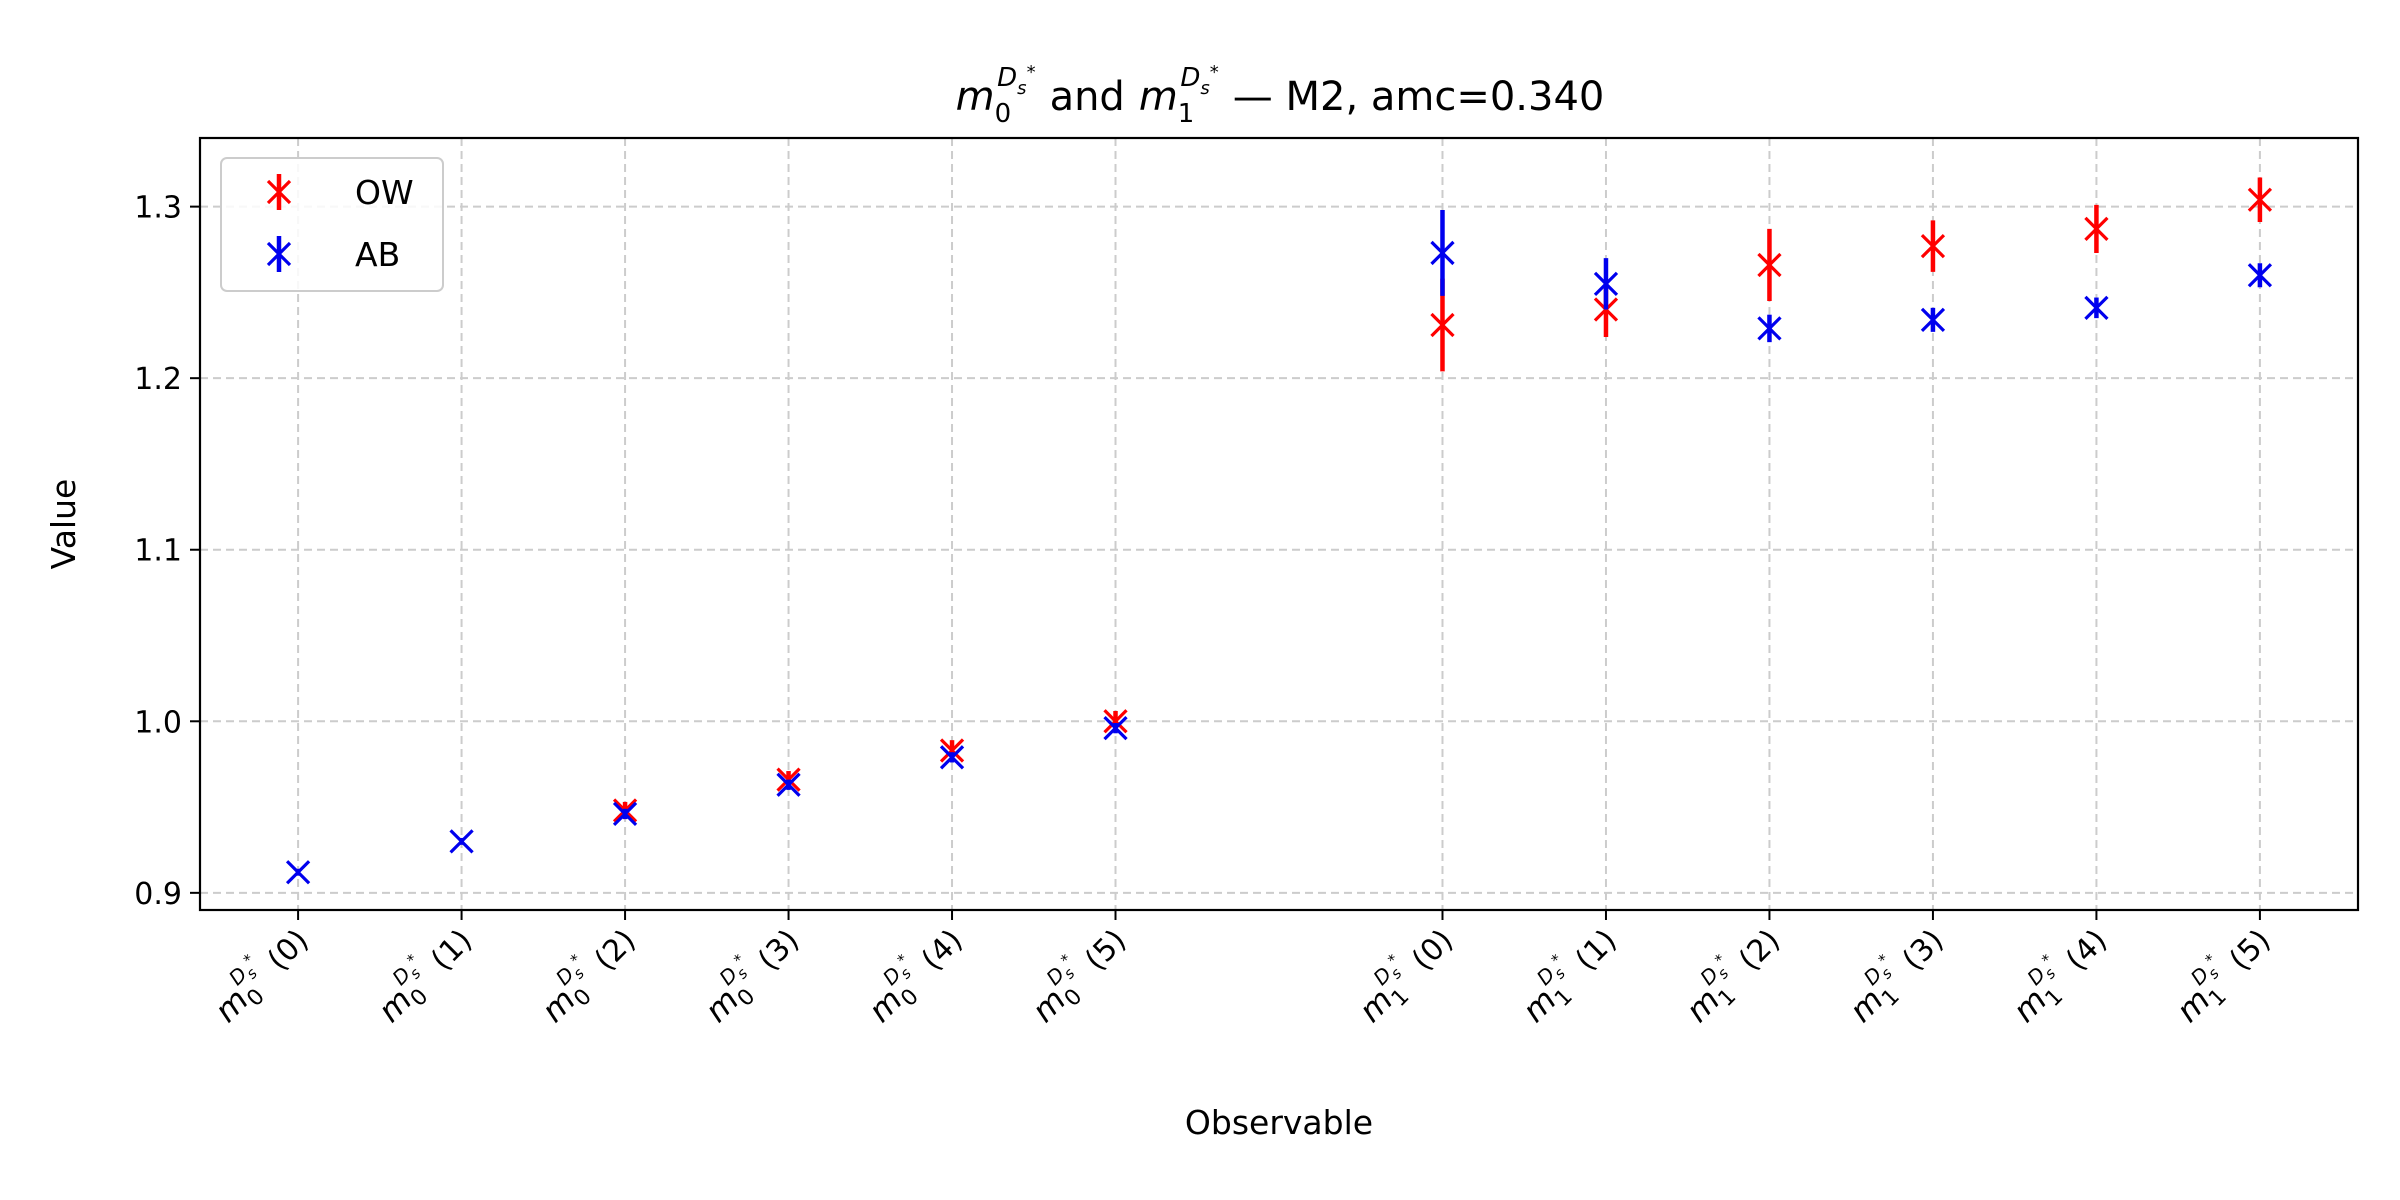  I want to click on y-tick-label: 0.9, so click(158, 894).